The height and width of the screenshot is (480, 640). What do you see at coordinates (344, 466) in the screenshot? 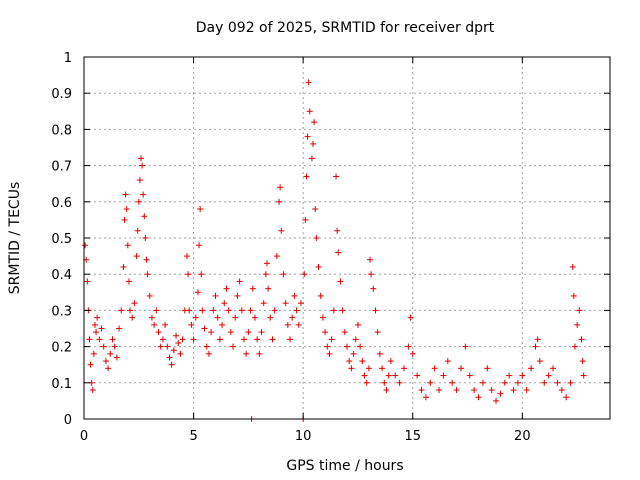
I see `x-axis-label: GPS time / hours` at bounding box center [344, 466].